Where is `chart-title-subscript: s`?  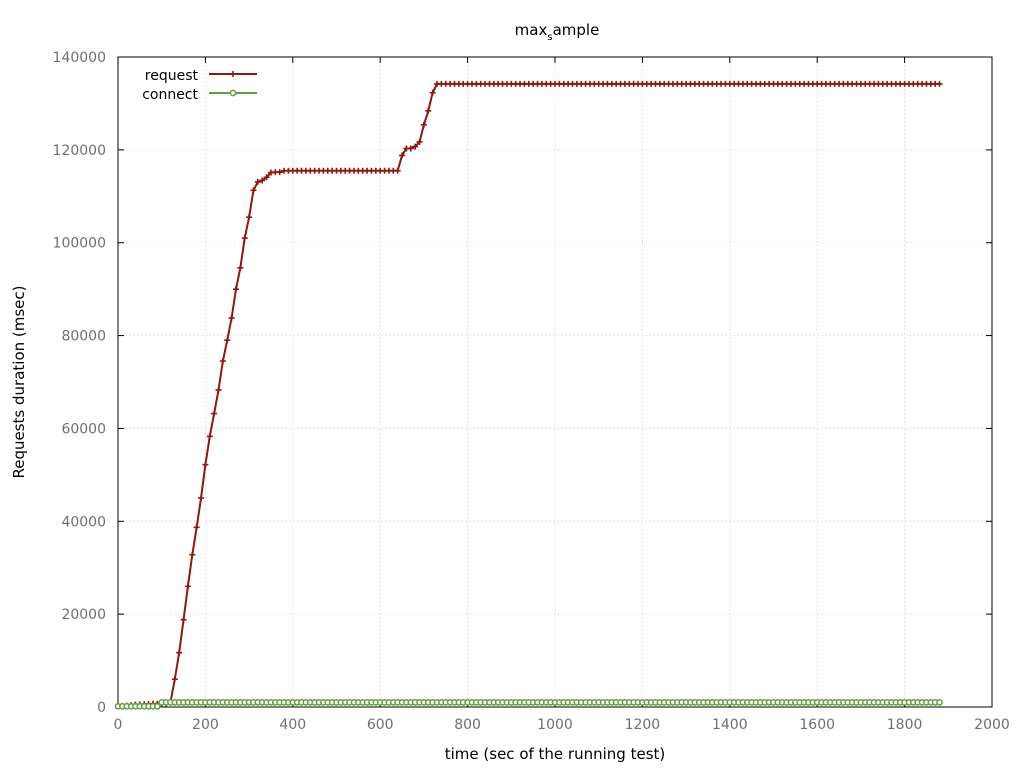
chart-title-subscript: s is located at coordinates (549, 37).